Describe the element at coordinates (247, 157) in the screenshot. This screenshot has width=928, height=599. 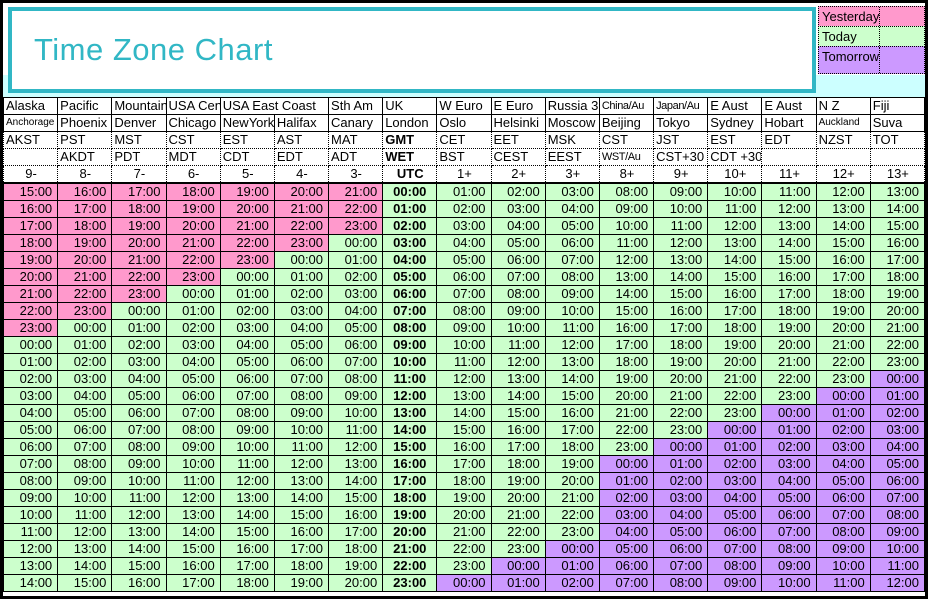
I see `daylight-timezone-cell: CDT` at that location.